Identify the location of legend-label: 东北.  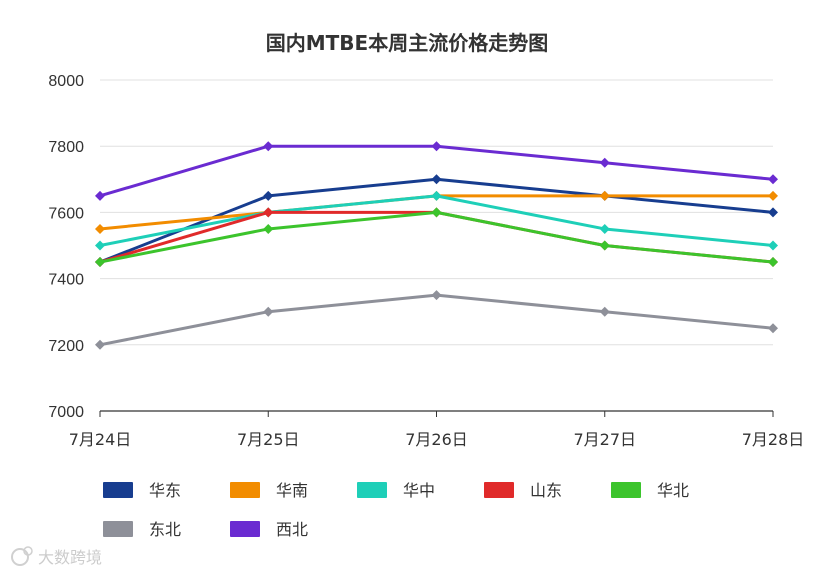
(165, 529).